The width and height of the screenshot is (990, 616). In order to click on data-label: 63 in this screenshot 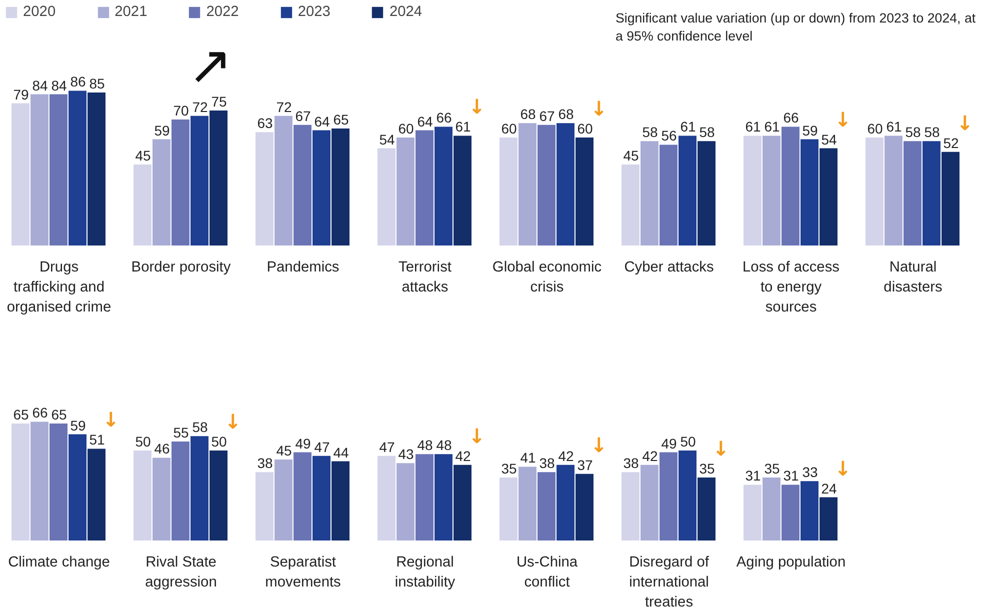, I will do `click(265, 123)`.